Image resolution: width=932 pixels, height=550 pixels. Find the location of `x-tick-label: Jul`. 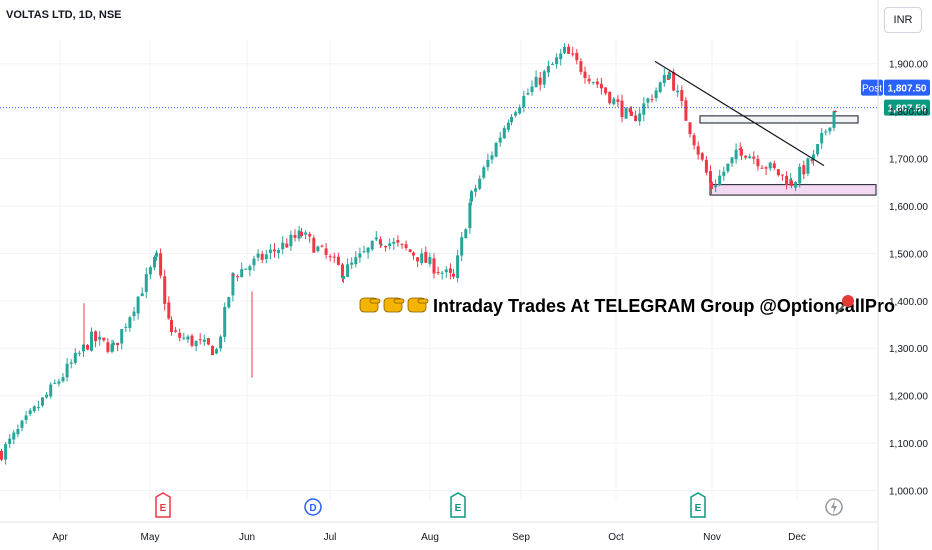

x-tick-label: Jul is located at coordinates (330, 537).